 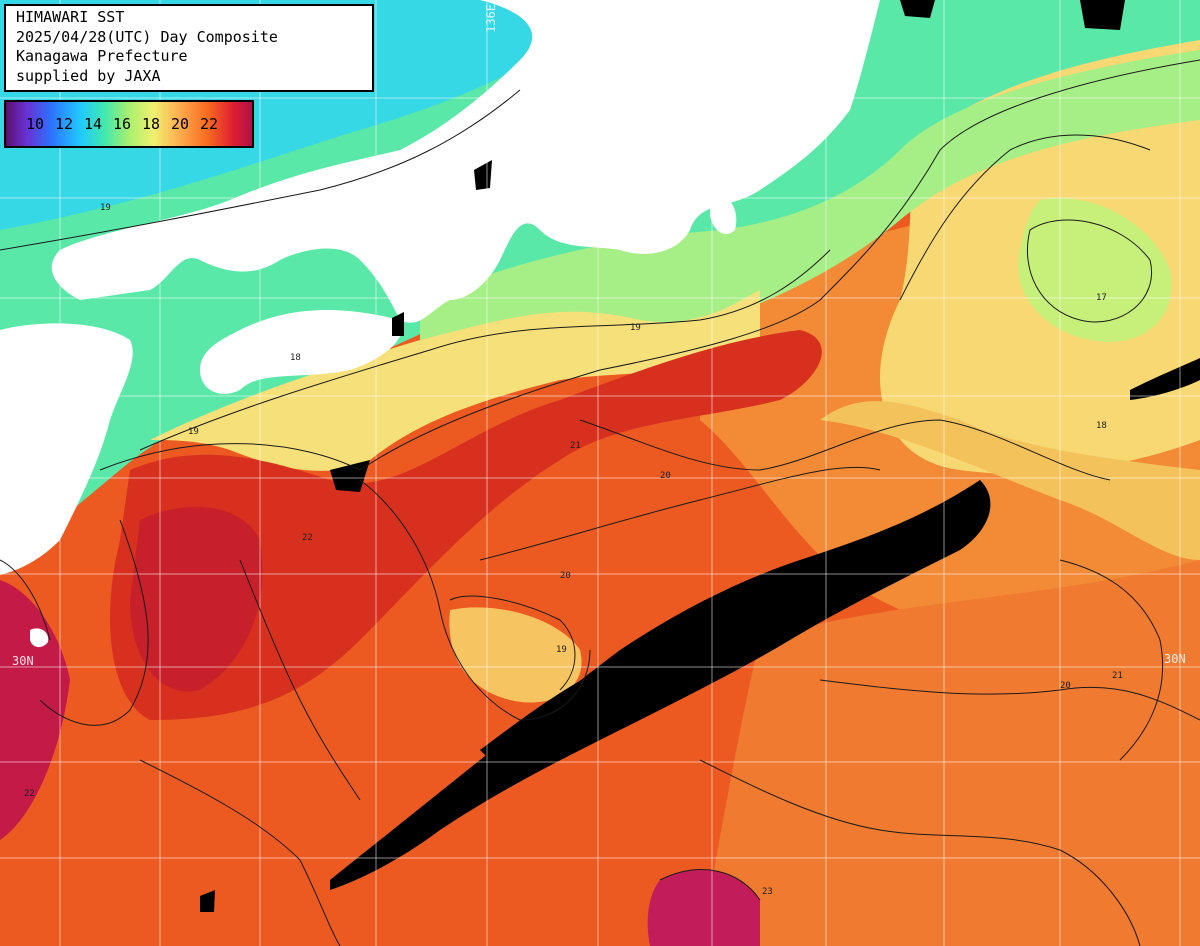 What do you see at coordinates (180, 124) in the screenshot?
I see `legend-tick: 20` at bounding box center [180, 124].